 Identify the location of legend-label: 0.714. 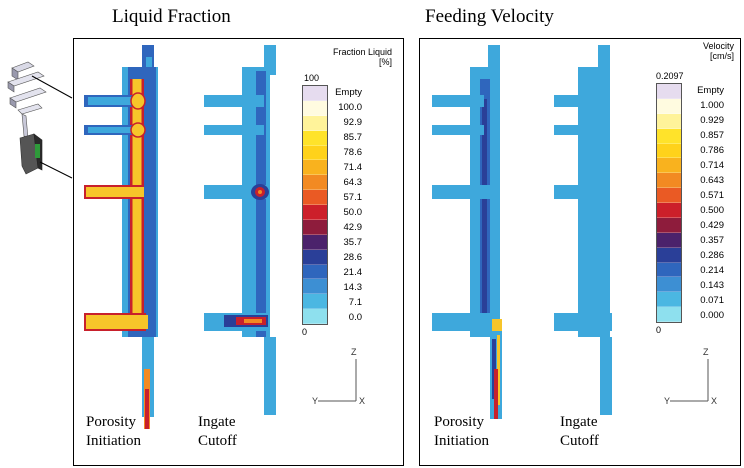
(712, 165).